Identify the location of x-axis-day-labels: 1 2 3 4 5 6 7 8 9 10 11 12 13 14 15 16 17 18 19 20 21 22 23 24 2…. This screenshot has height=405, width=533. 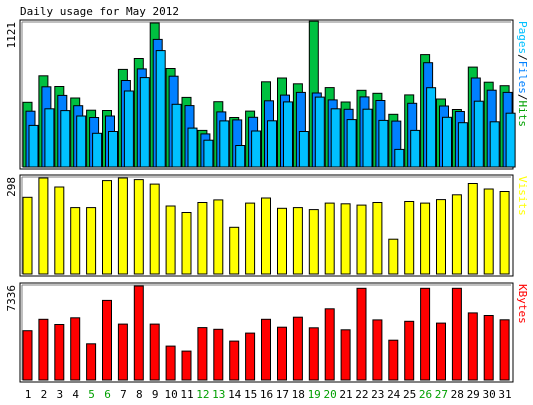
(268, 394).